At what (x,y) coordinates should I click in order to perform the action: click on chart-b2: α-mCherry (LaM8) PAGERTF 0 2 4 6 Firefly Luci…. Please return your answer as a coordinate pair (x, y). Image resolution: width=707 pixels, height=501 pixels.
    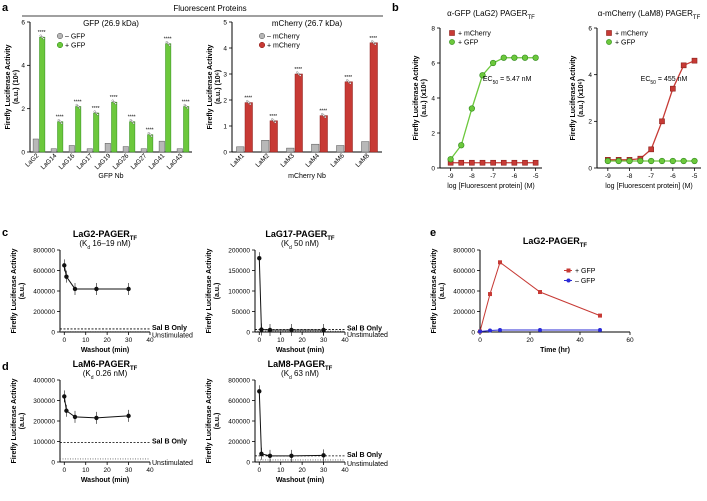
    Looking at the image, I should click on (635, 99).